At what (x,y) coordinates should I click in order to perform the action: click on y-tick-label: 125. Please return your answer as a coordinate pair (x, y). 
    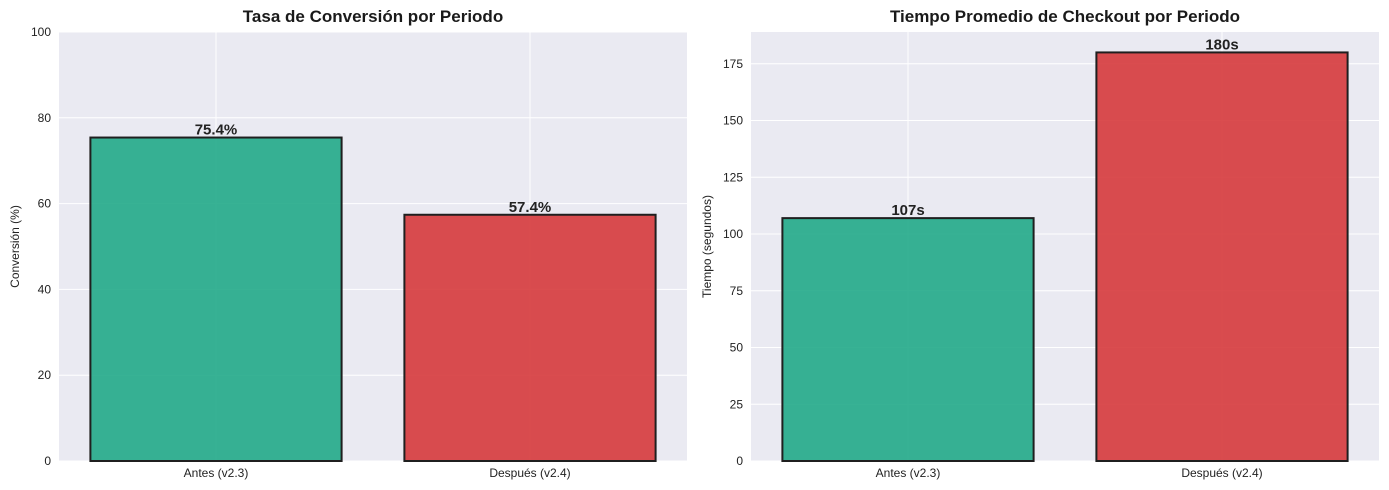
    Looking at the image, I should click on (733, 177).